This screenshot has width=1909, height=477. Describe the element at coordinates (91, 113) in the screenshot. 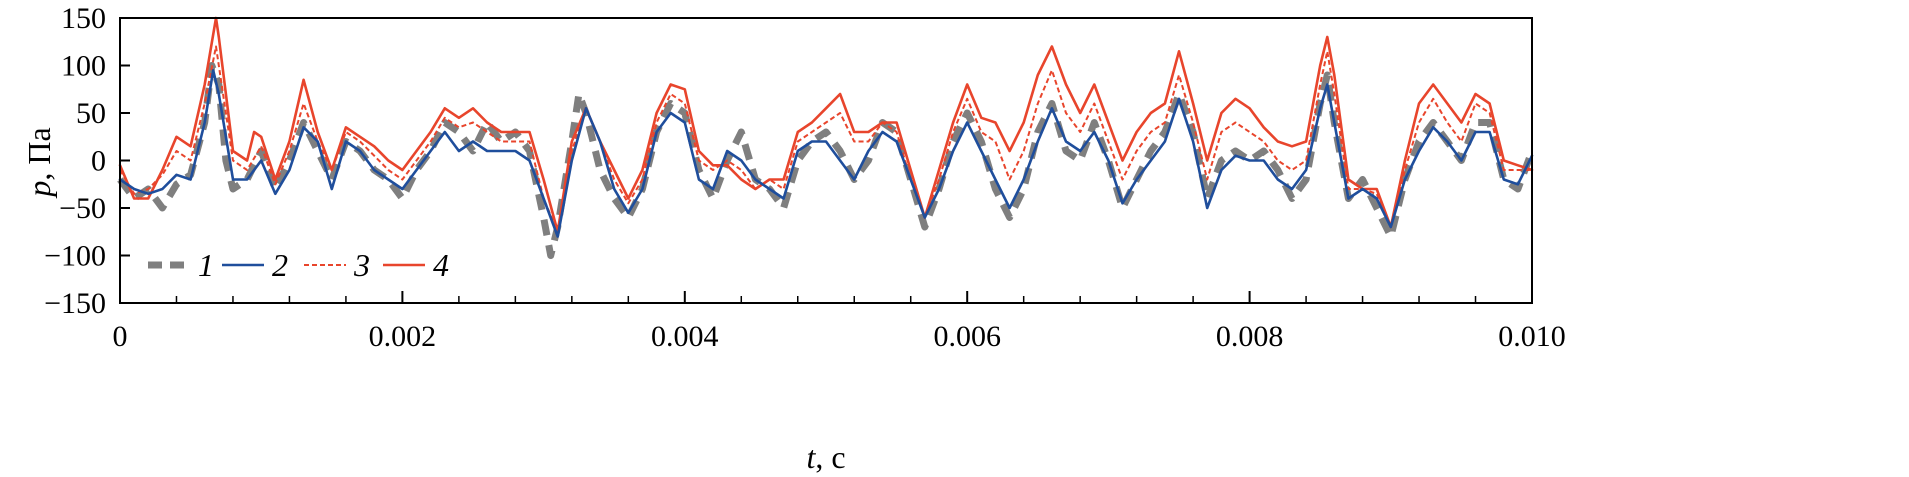

I see `y-tick-label: 50` at that location.